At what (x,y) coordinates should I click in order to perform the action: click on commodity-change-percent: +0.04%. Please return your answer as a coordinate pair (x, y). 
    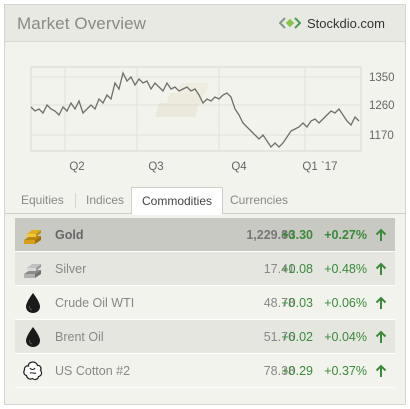
    Looking at the image, I should click on (345, 337).